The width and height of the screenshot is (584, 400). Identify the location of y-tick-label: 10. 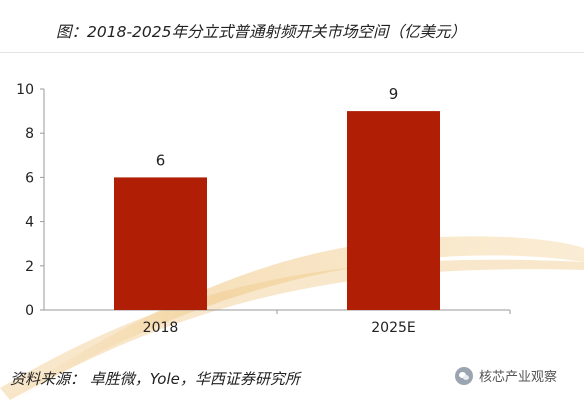
(25, 90).